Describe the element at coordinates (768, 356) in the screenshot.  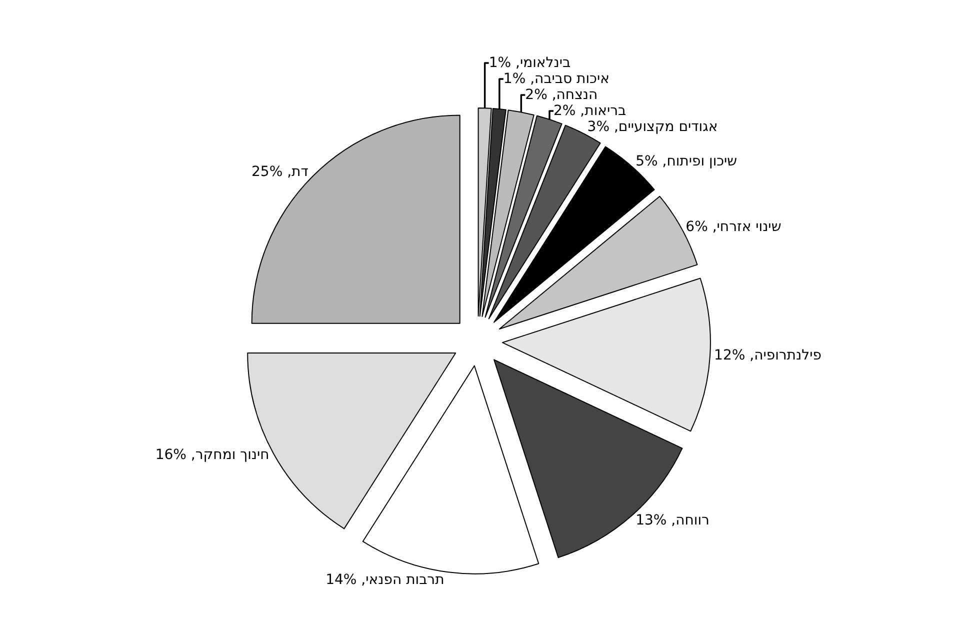
I see `slice-label: פילנתרופיה, 12%` at that location.